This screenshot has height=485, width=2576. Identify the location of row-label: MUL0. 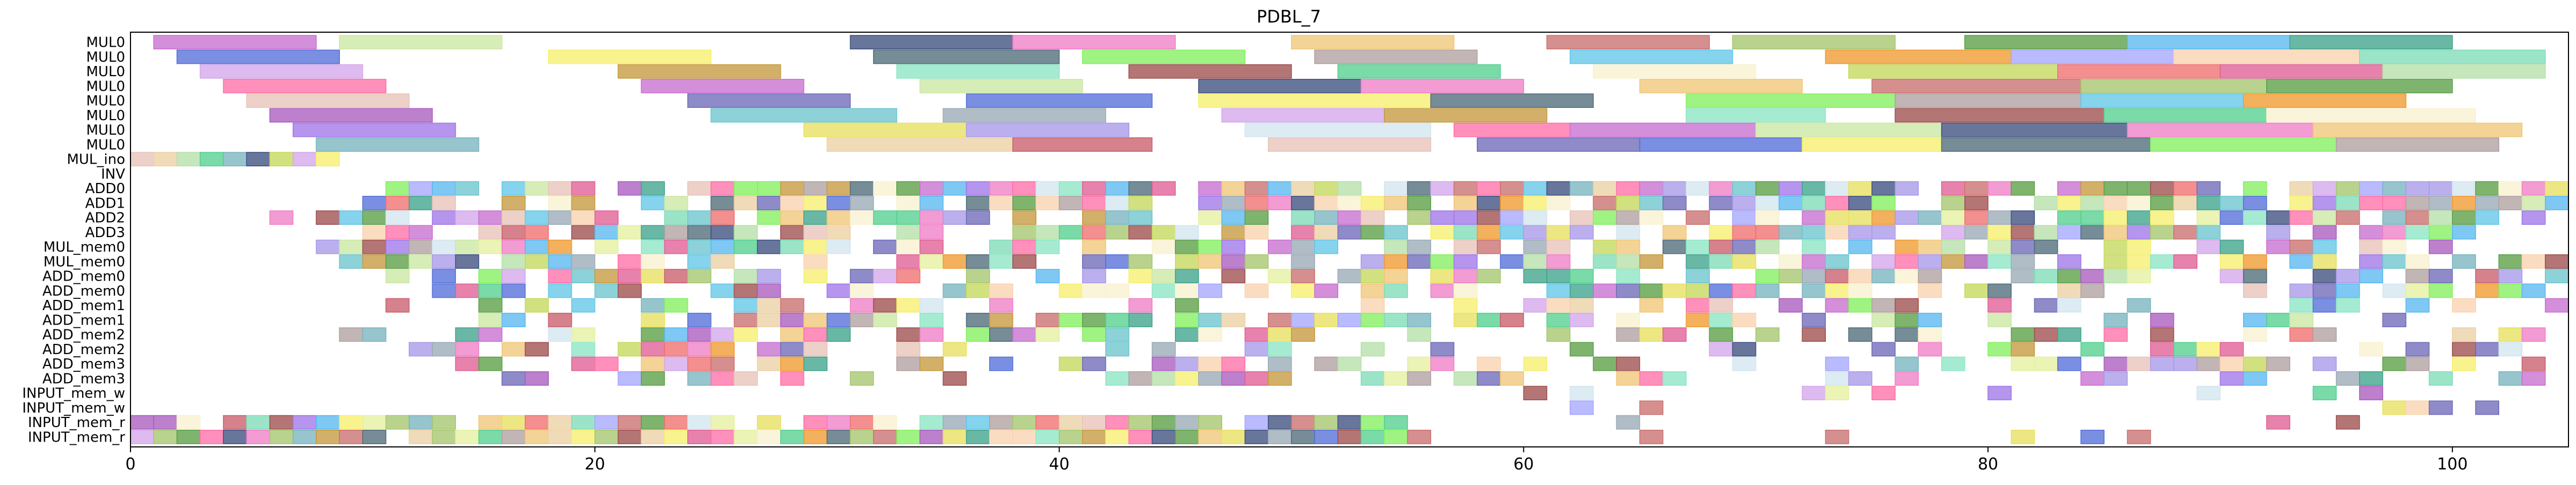
(106, 43).